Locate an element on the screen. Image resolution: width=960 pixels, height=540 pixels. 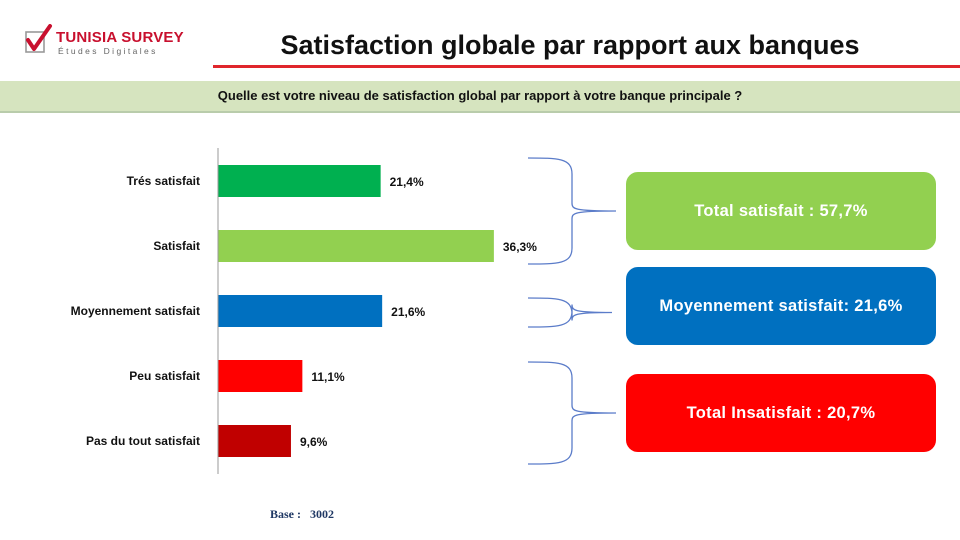
brand-logo: TUNISIA SURVEY Études Digitales is located at coordinates (103, 44).